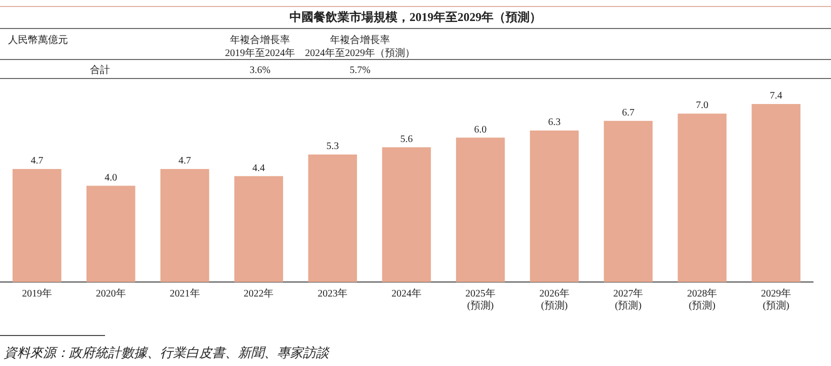 This screenshot has width=831, height=366. I want to click on x-tick-label: 2023年, so click(333, 294).